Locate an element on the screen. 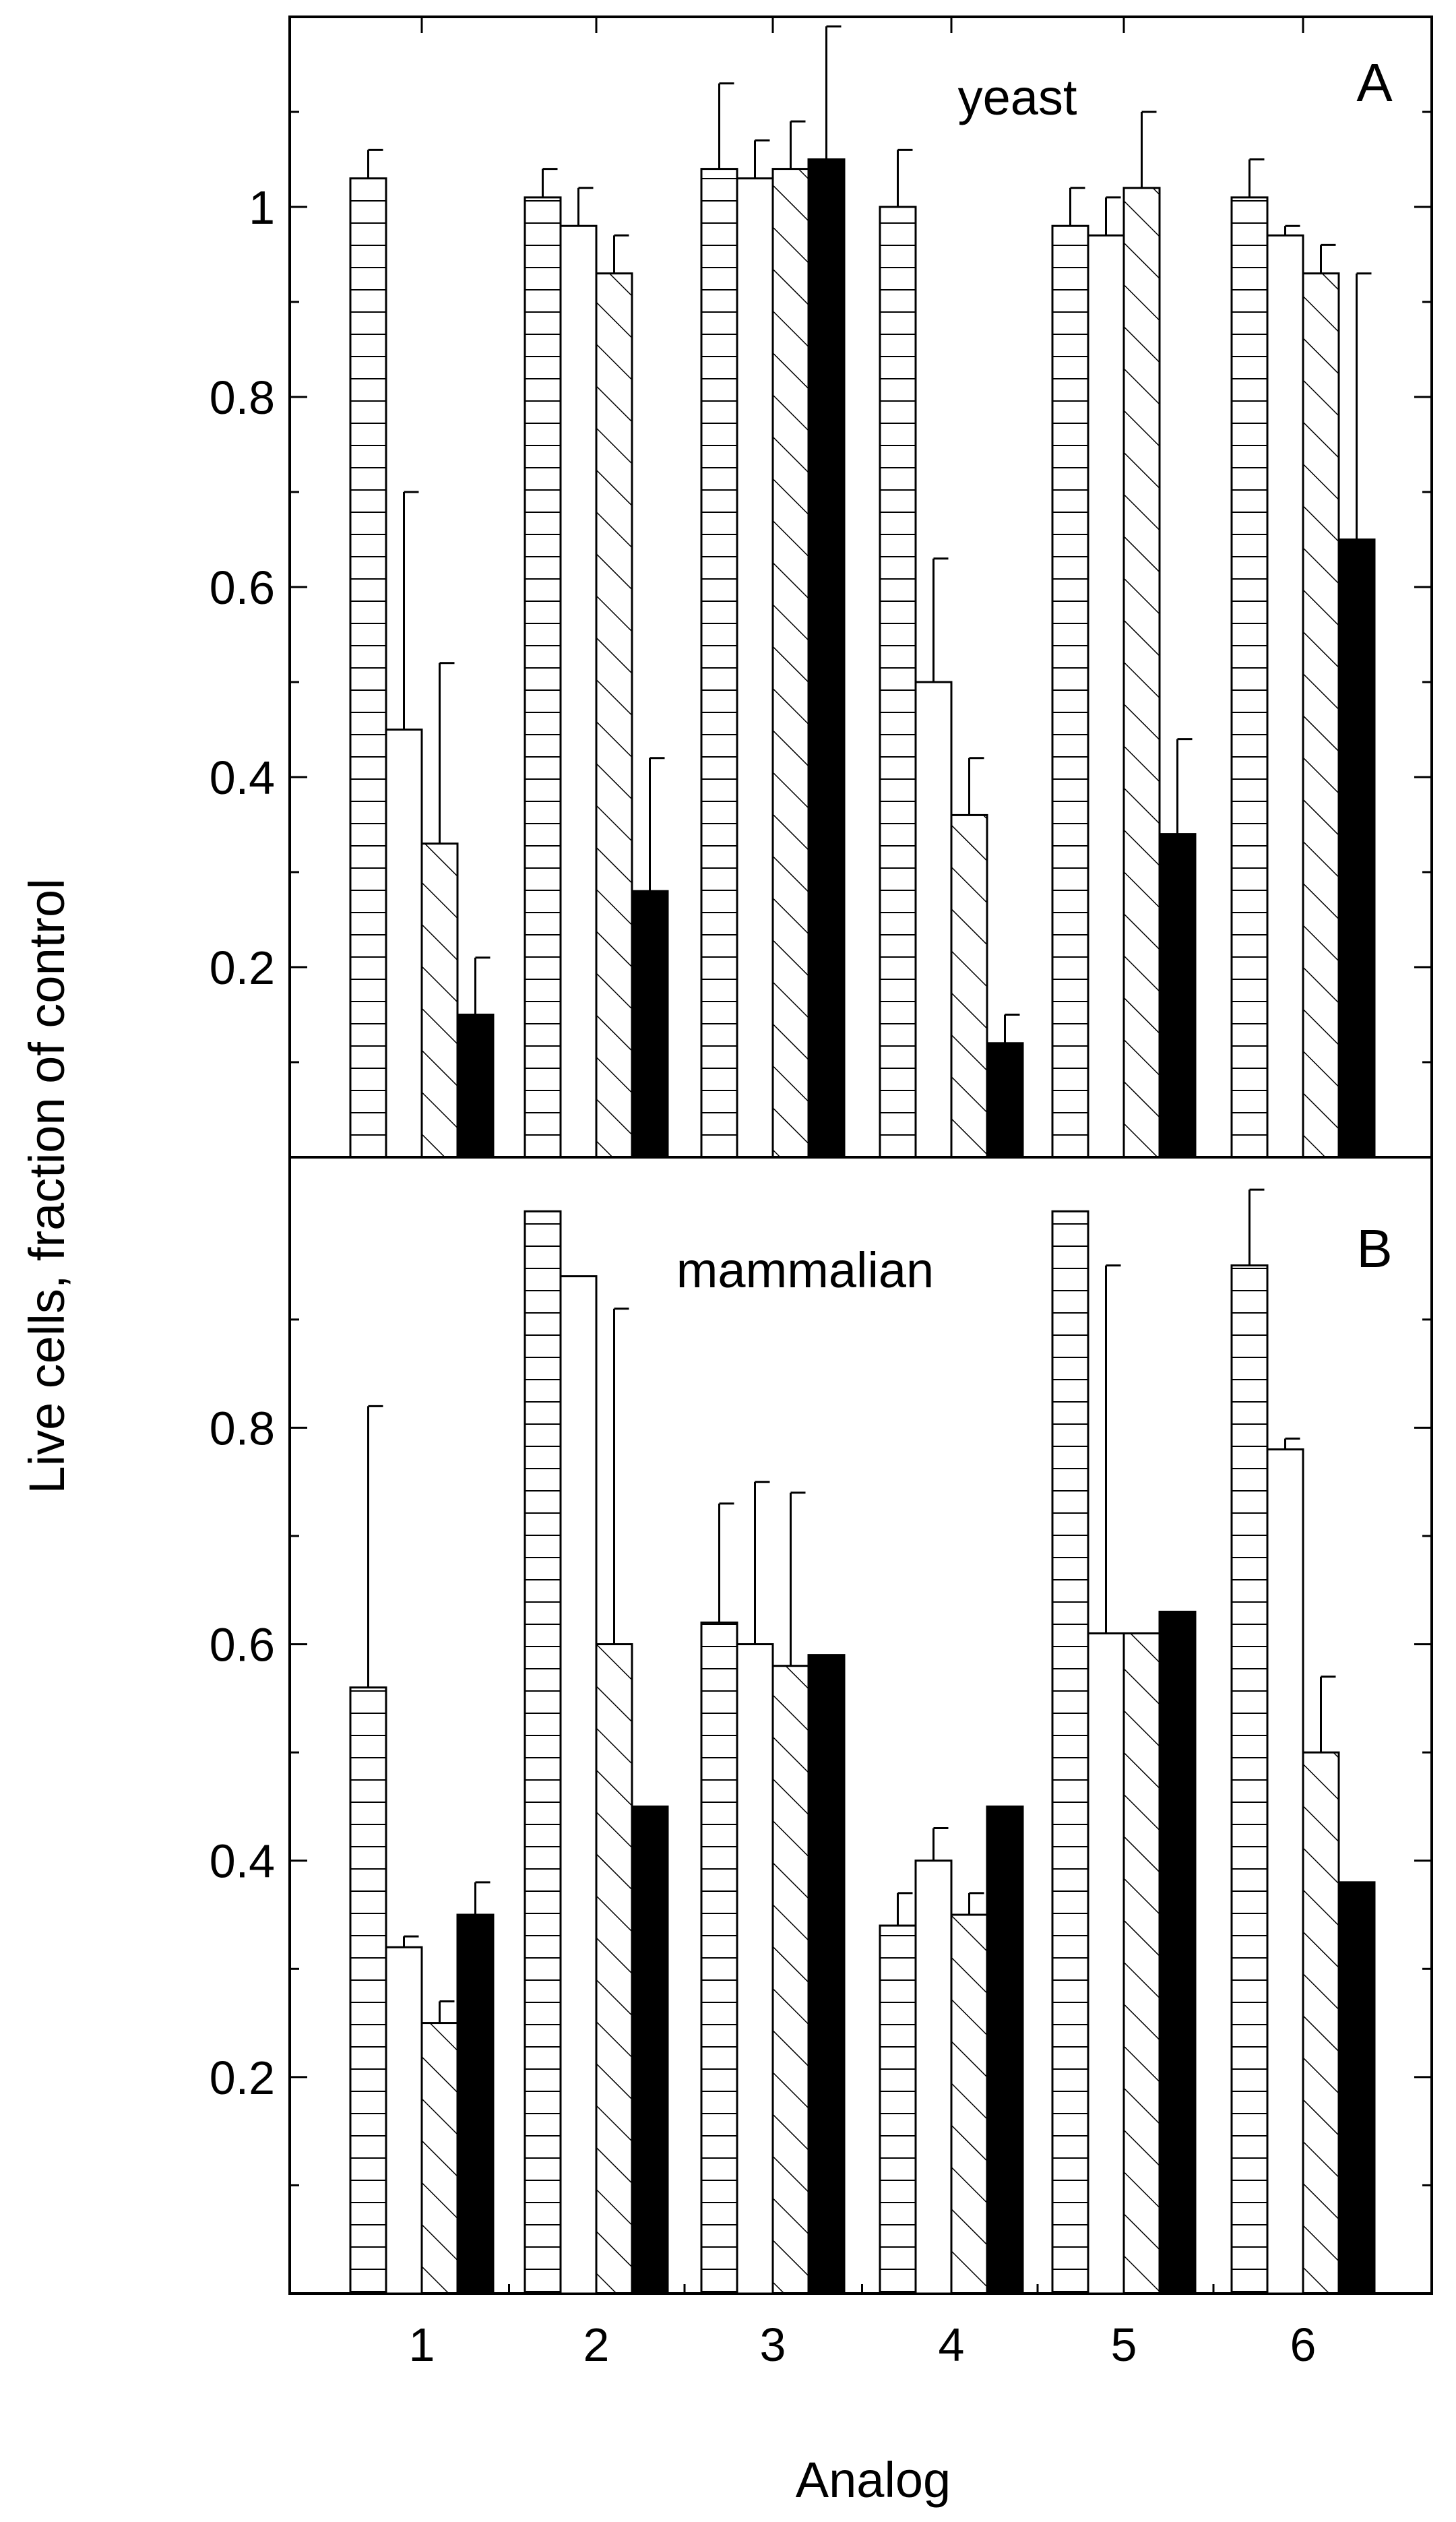 The image size is (1456, 2522). x-tick-label: 2 is located at coordinates (596, 2344).